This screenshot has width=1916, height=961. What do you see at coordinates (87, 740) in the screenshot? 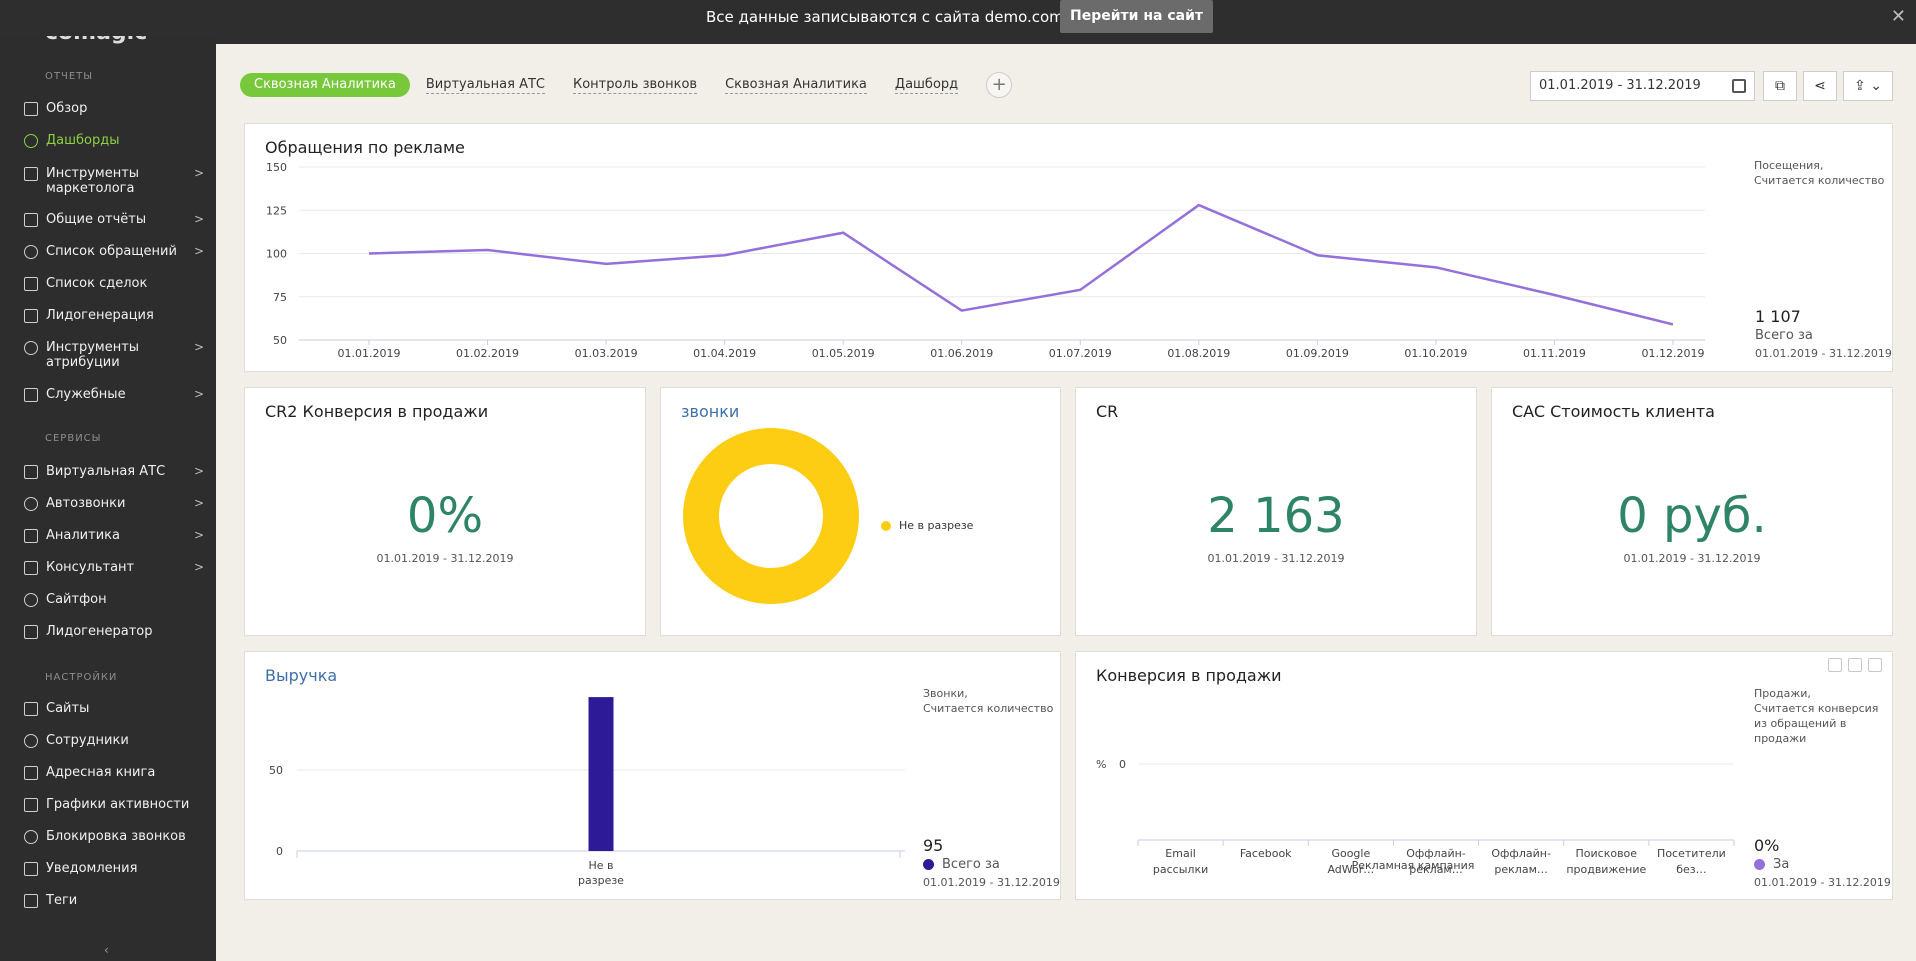
I see `sidebar-item-label: Сотрудники` at bounding box center [87, 740].